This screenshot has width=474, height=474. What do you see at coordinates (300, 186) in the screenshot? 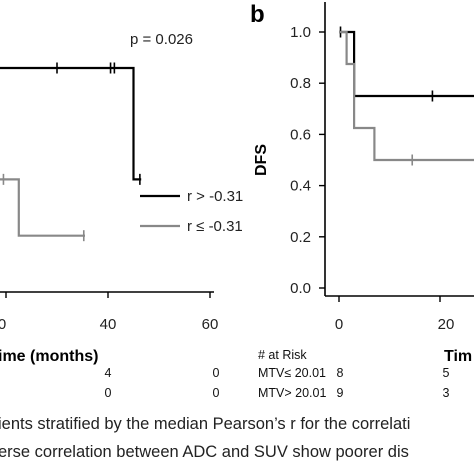
I see `panel-b-y-tick-label: 0.4` at bounding box center [300, 186].